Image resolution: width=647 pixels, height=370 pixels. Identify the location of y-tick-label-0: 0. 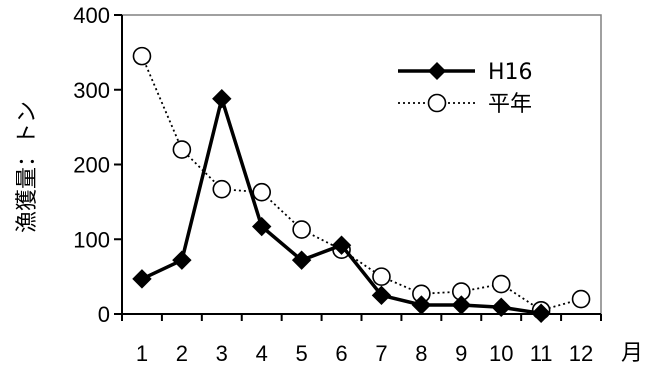
(104, 314).